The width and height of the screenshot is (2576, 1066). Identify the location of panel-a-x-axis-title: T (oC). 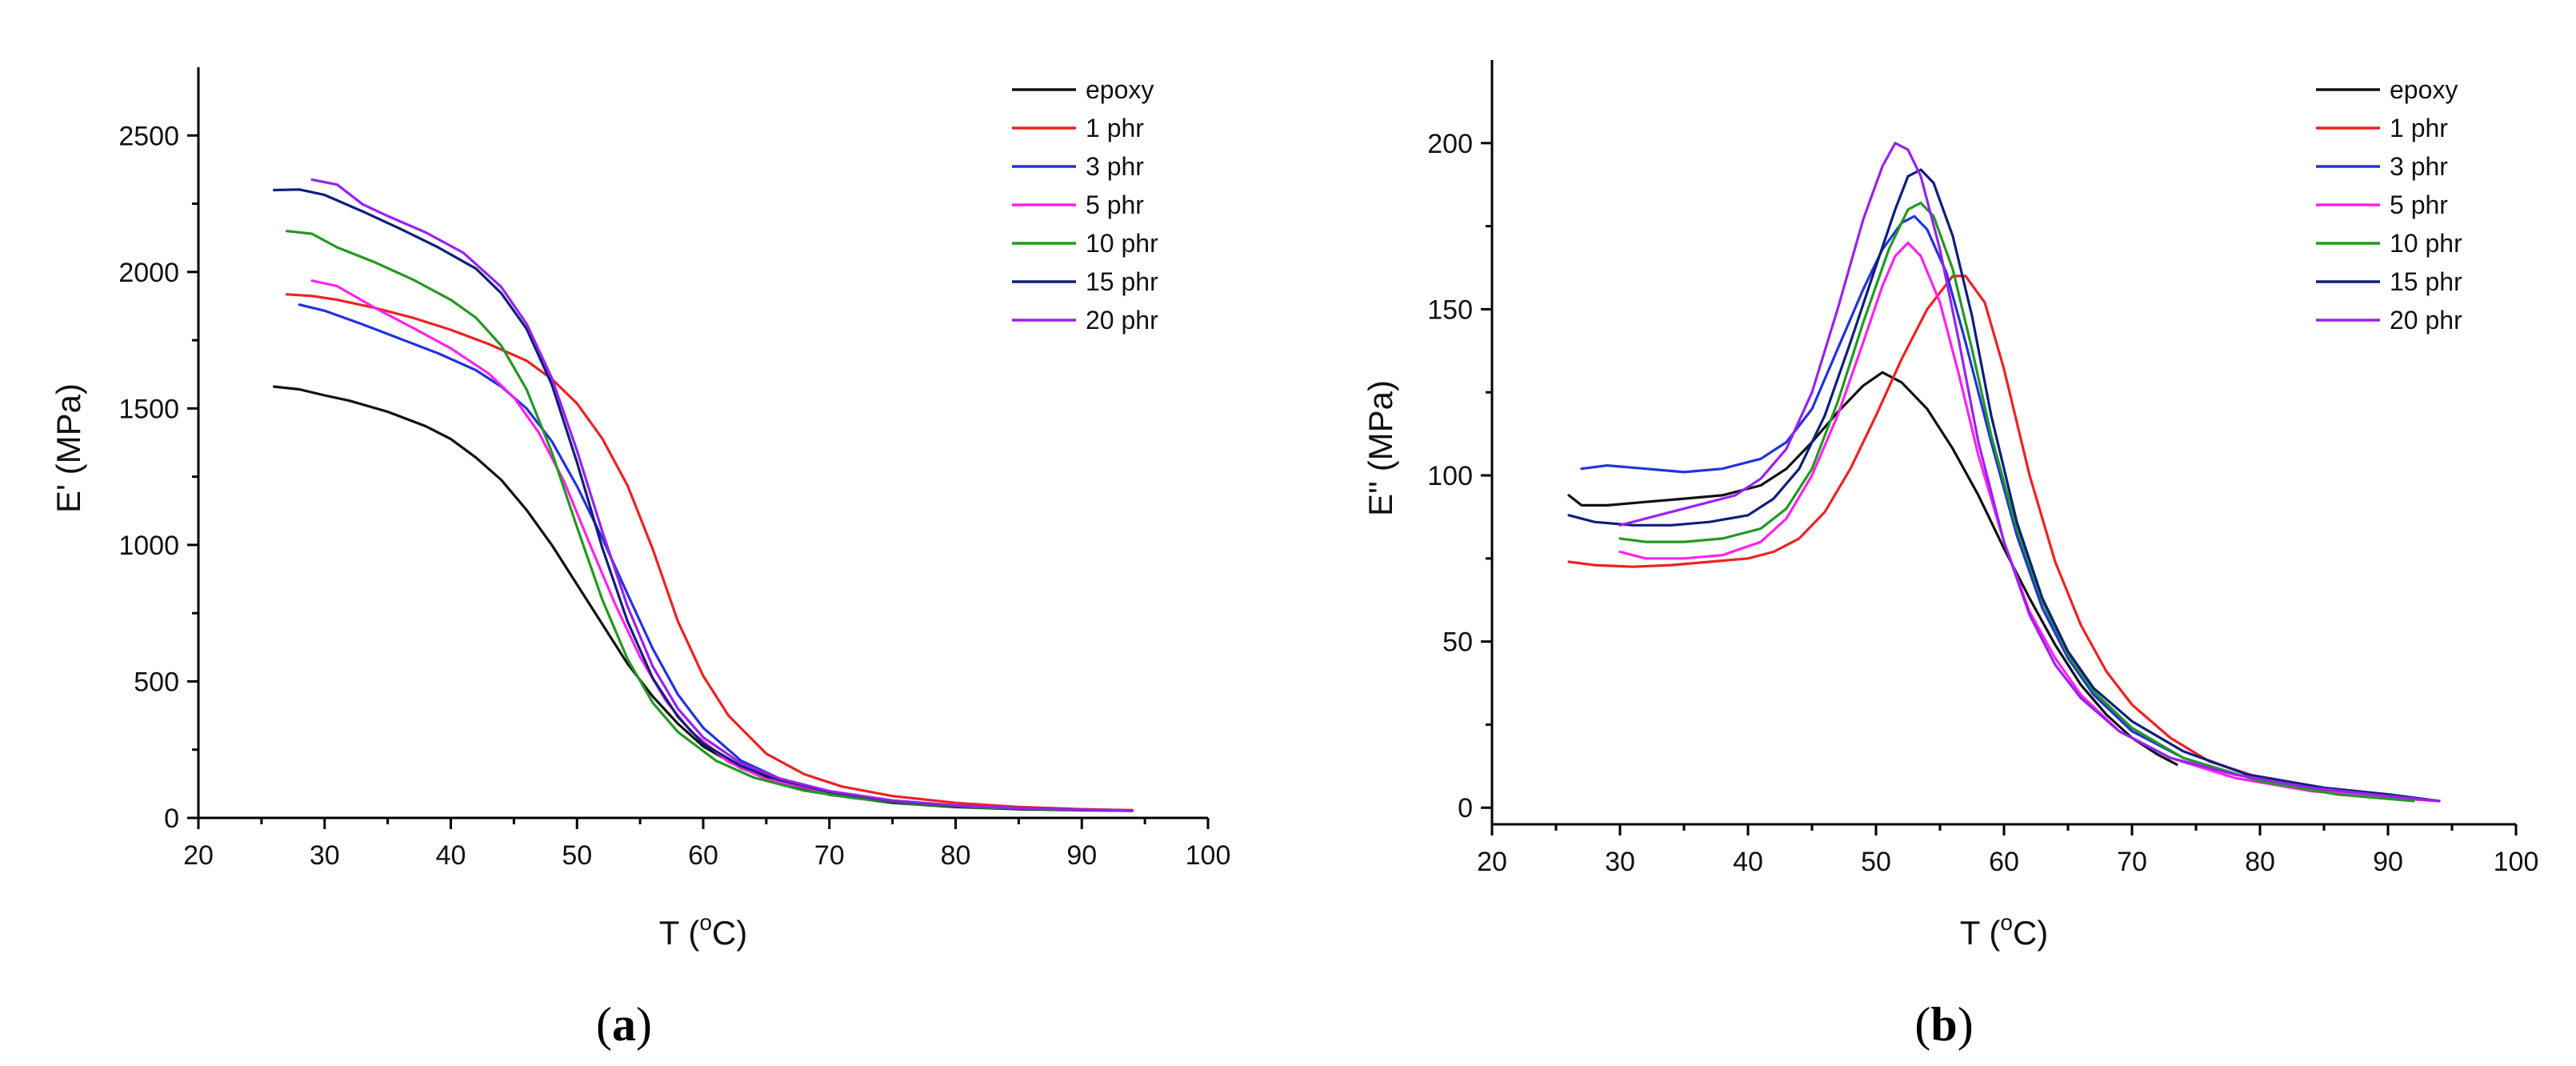
(703, 931).